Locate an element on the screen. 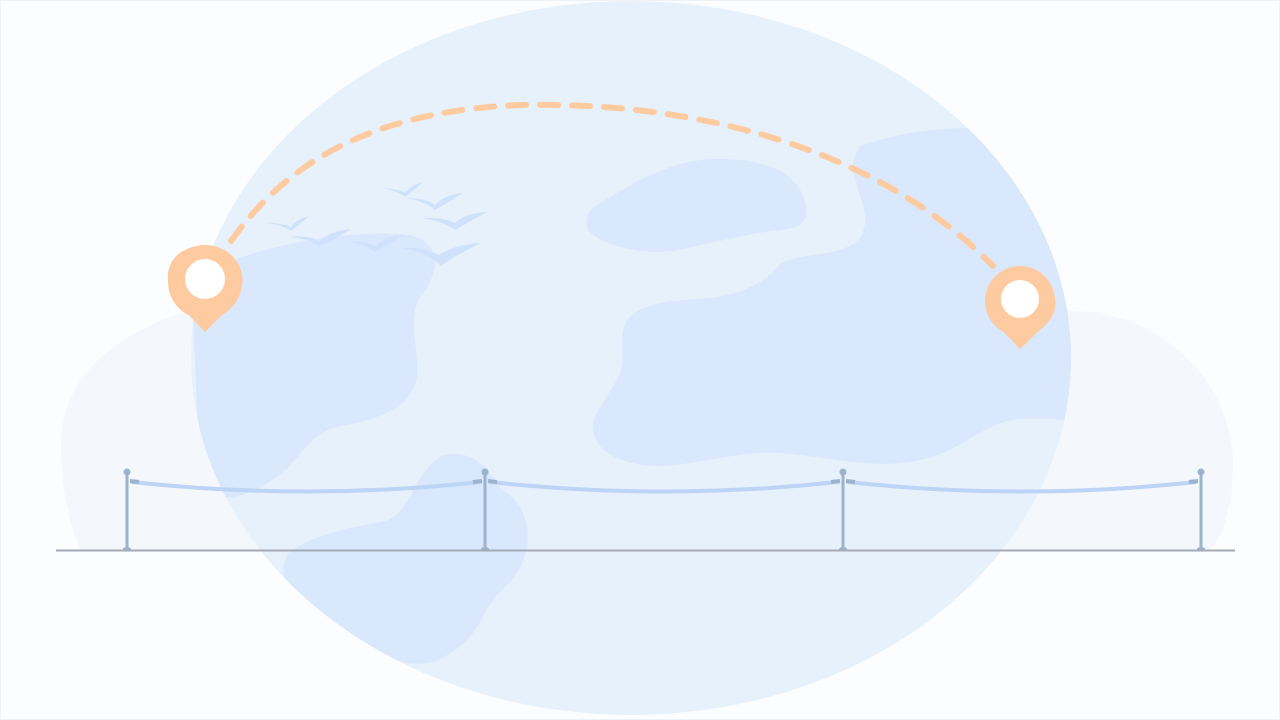  bird-flock-icon is located at coordinates (377, 224).